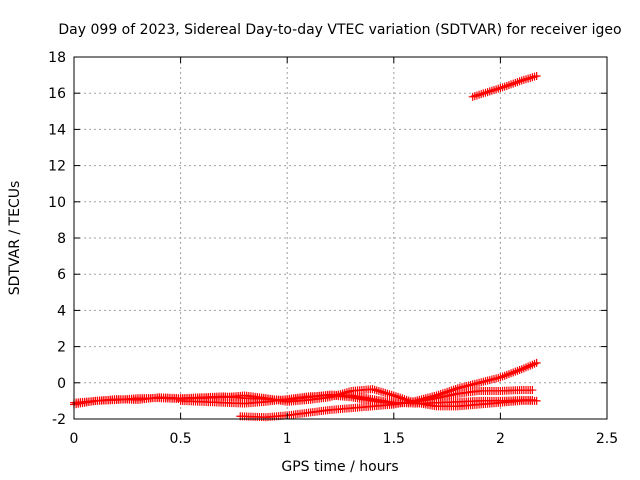 Image resolution: width=640 pixels, height=480 pixels. Describe the element at coordinates (61, 275) in the screenshot. I see `y-tick-label: 6` at that location.